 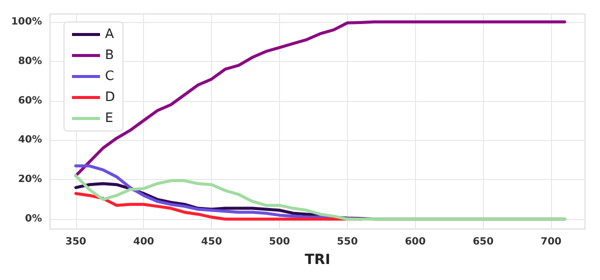 I want to click on x-tick-label: 550, so click(x=347, y=242).